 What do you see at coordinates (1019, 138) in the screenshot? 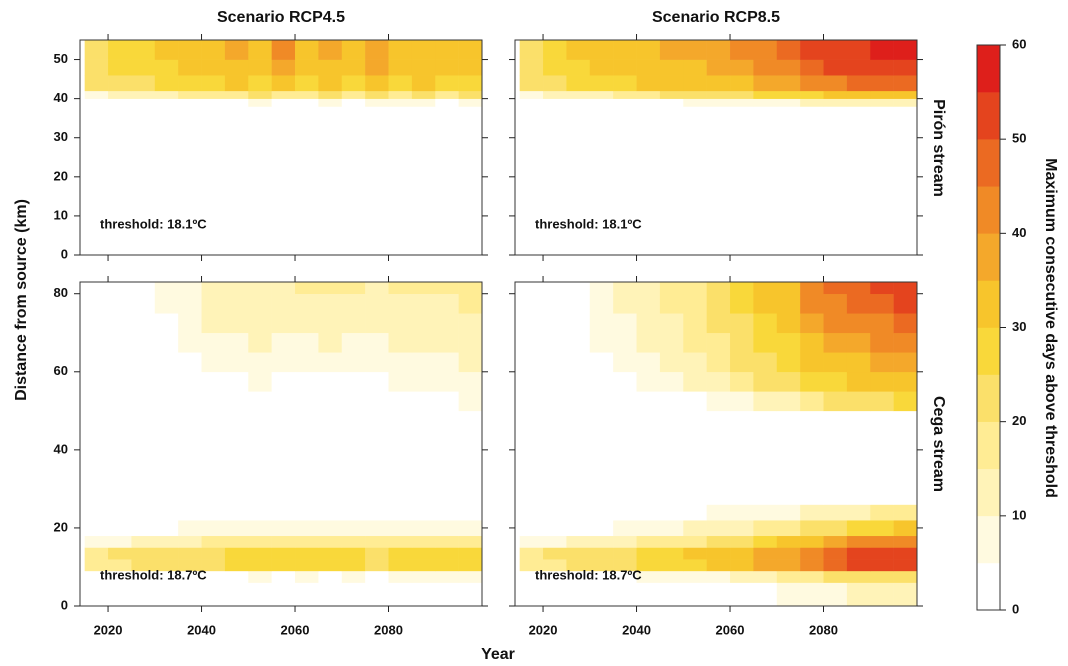
I see `colorbar-tick-label: 50` at bounding box center [1019, 138].